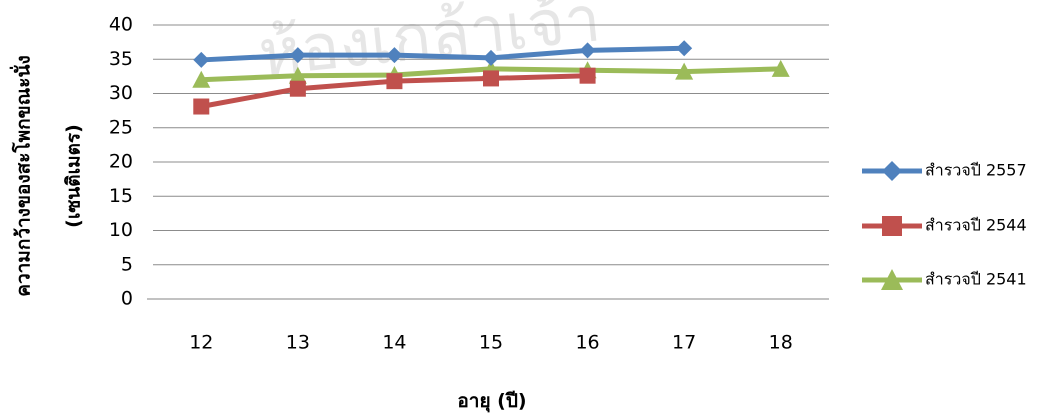 The height and width of the screenshot is (418, 1051). I want to click on y-tick-label: 15, so click(121, 196).